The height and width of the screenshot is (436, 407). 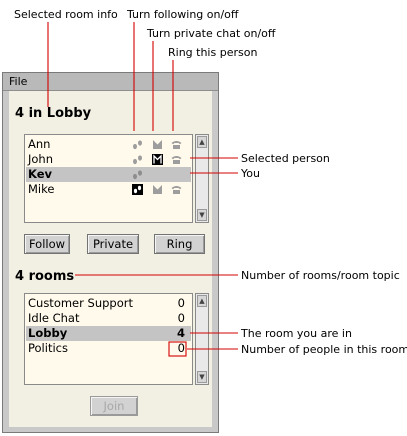 What do you see at coordinates (285, 158) in the screenshot?
I see `annotation-selected-person: Selected person` at bounding box center [285, 158].